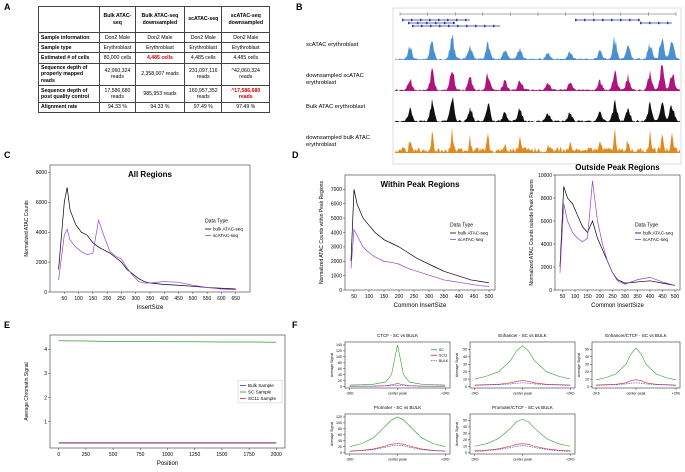 This screenshot has width=685, height=472. What do you see at coordinates (117, 58) in the screenshot?
I see `table-cell: 80,000 cells` at bounding box center [117, 58].